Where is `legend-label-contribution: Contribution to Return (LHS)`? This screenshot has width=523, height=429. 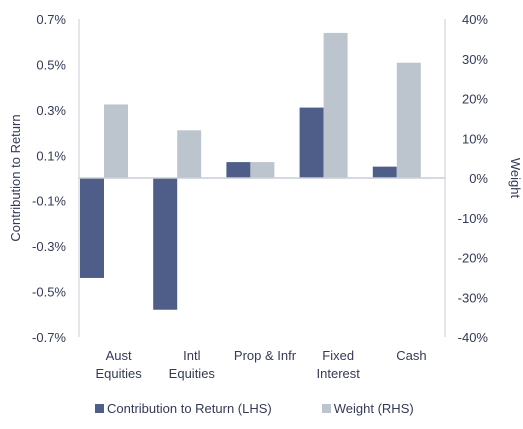
legend-label-contribution: Contribution to Return (LHS) is located at coordinates (189, 408).